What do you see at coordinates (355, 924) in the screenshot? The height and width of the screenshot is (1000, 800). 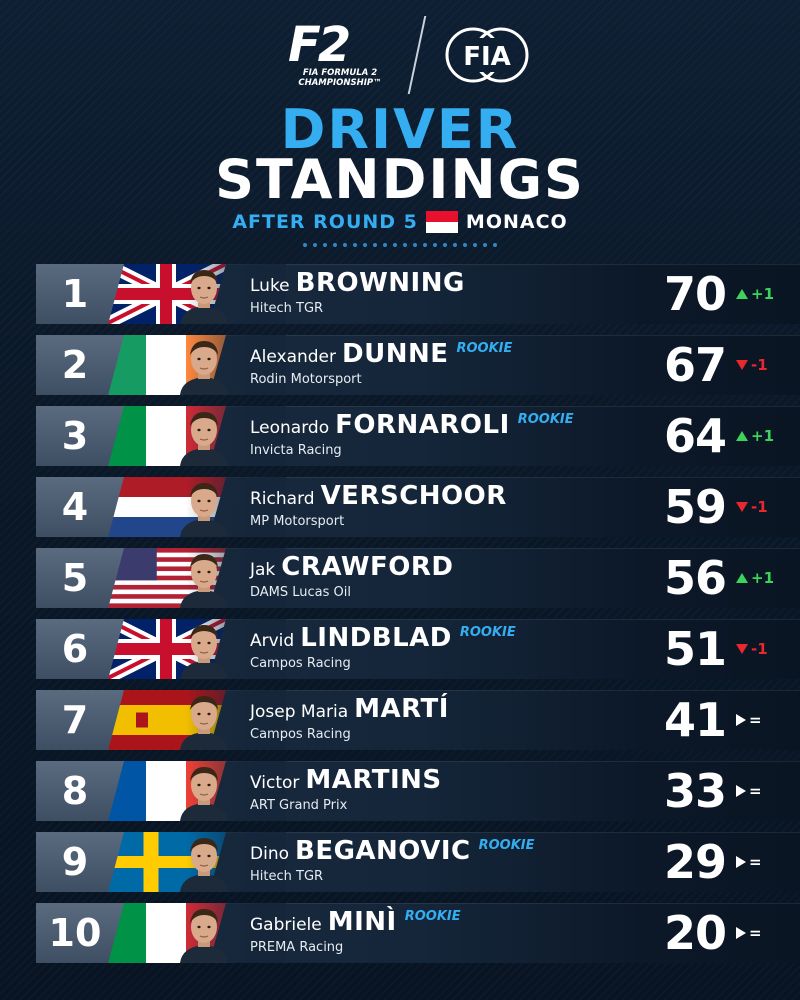 I see `driver-name: Gabriele MINÌ ROOKIE` at bounding box center [355, 924].